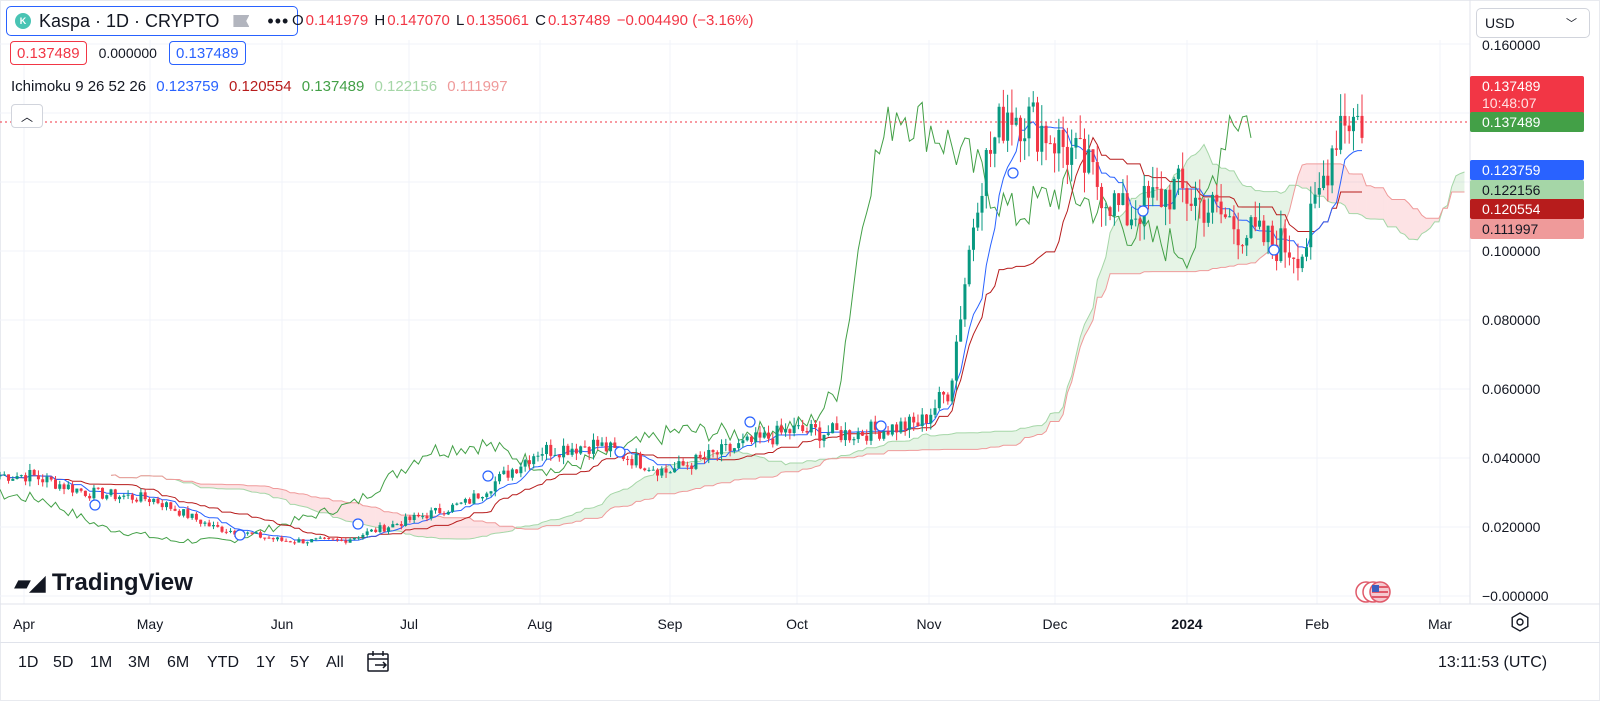 This screenshot has width=1600, height=701. I want to click on range-6m: 6M, so click(178, 662).